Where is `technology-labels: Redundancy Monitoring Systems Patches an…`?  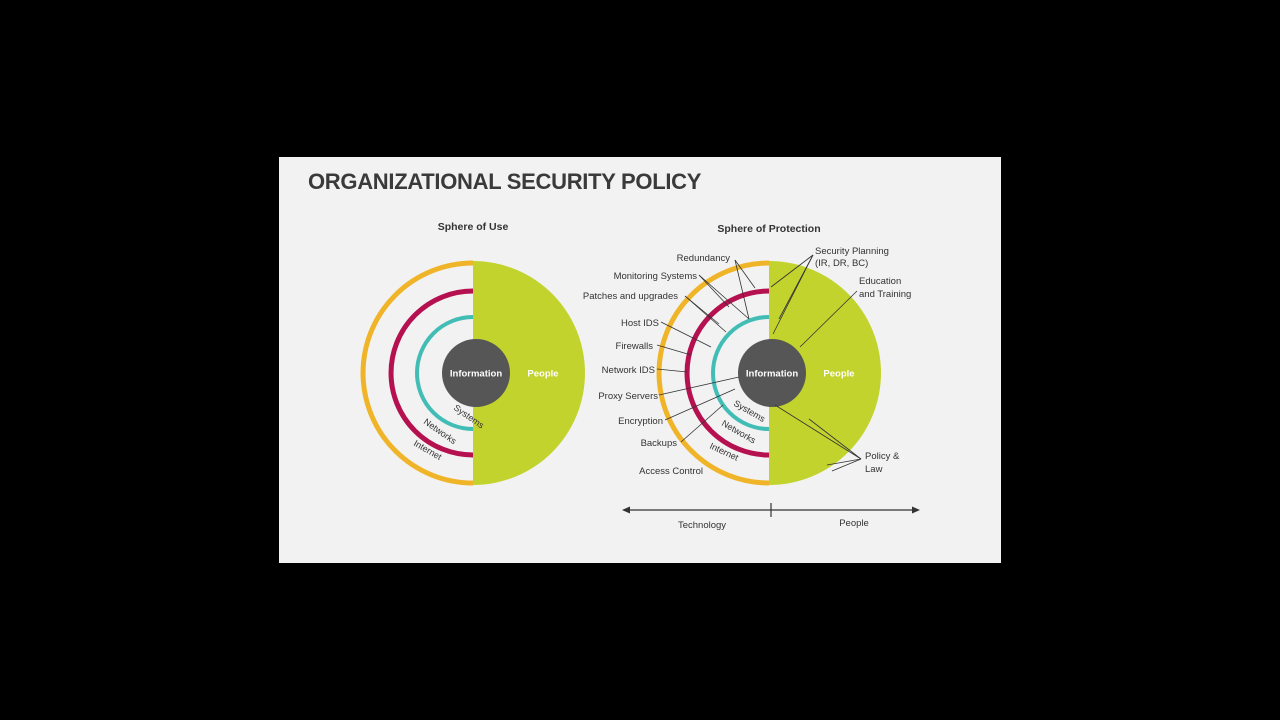 technology-labels: Redundancy Monitoring Systems Patches an… is located at coordinates (656, 365).